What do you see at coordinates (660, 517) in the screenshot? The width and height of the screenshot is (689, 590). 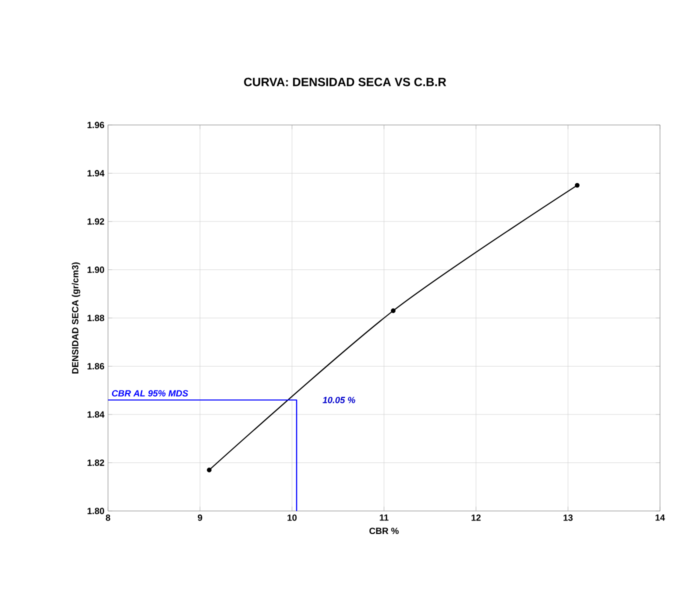 I see `x-tick-label: 14` at bounding box center [660, 517].